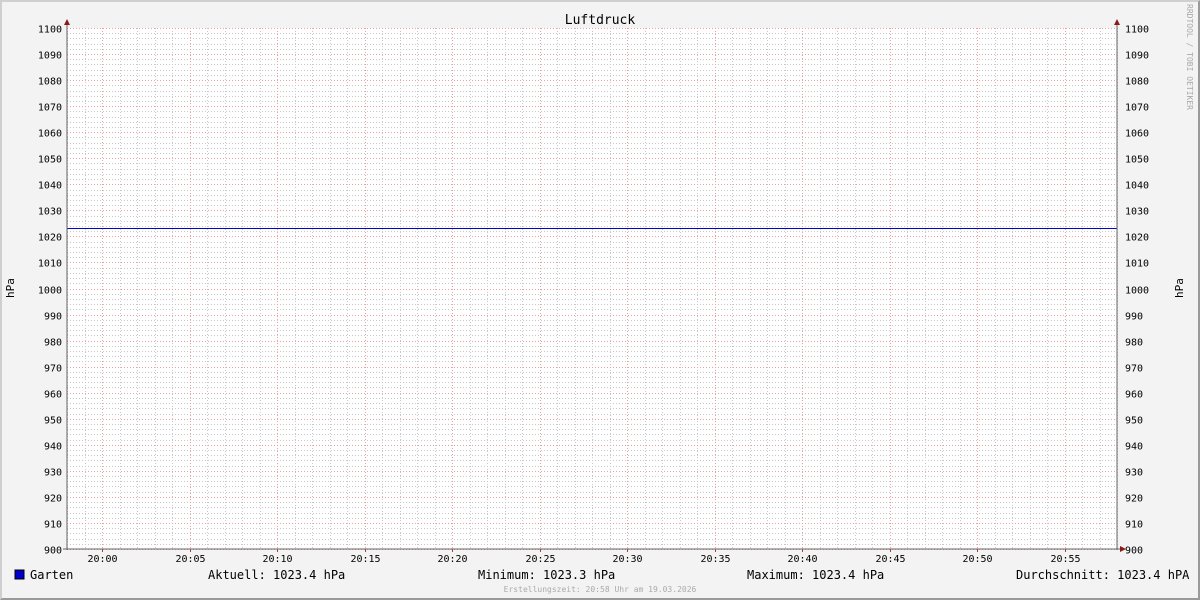  What do you see at coordinates (1189, 57) in the screenshot?
I see `watermark: RRDTOOL / TOBI OETIKER` at bounding box center [1189, 57].